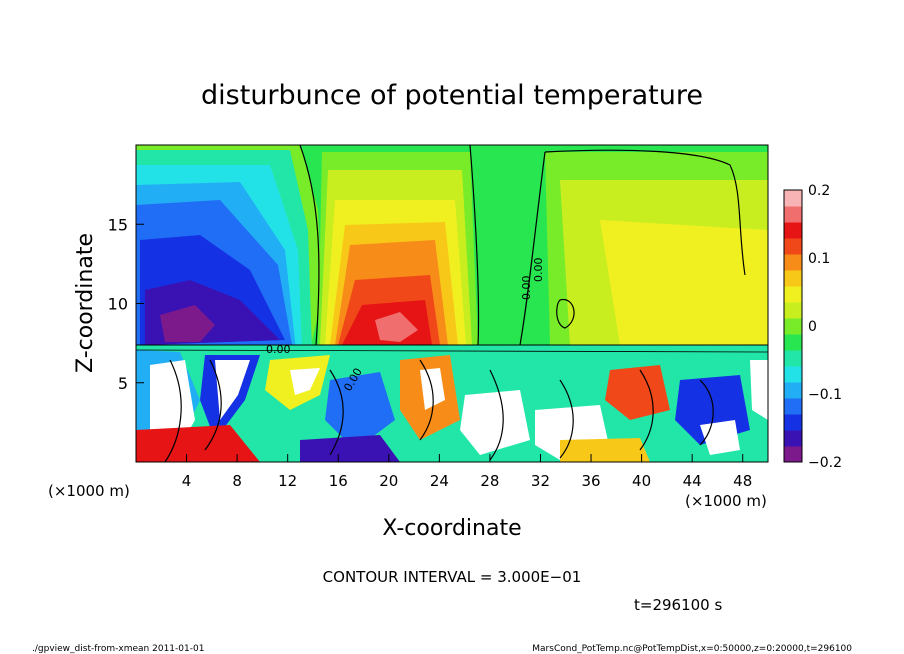 The image size is (904, 654). What do you see at coordinates (118, 224) in the screenshot?
I see `y-tick-label: 15` at bounding box center [118, 224].